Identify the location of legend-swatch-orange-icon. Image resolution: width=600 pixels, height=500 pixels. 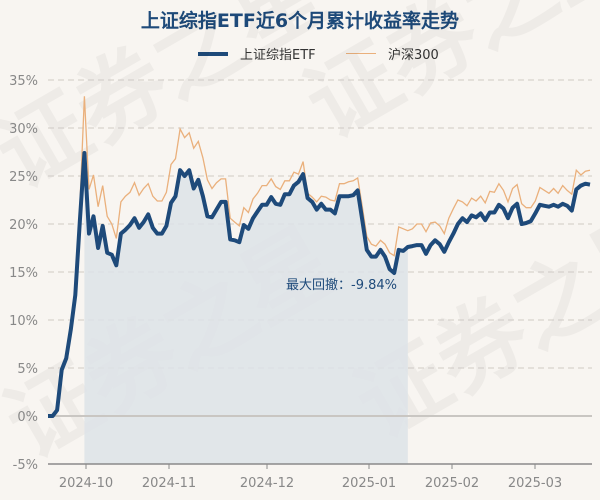
(361, 53).